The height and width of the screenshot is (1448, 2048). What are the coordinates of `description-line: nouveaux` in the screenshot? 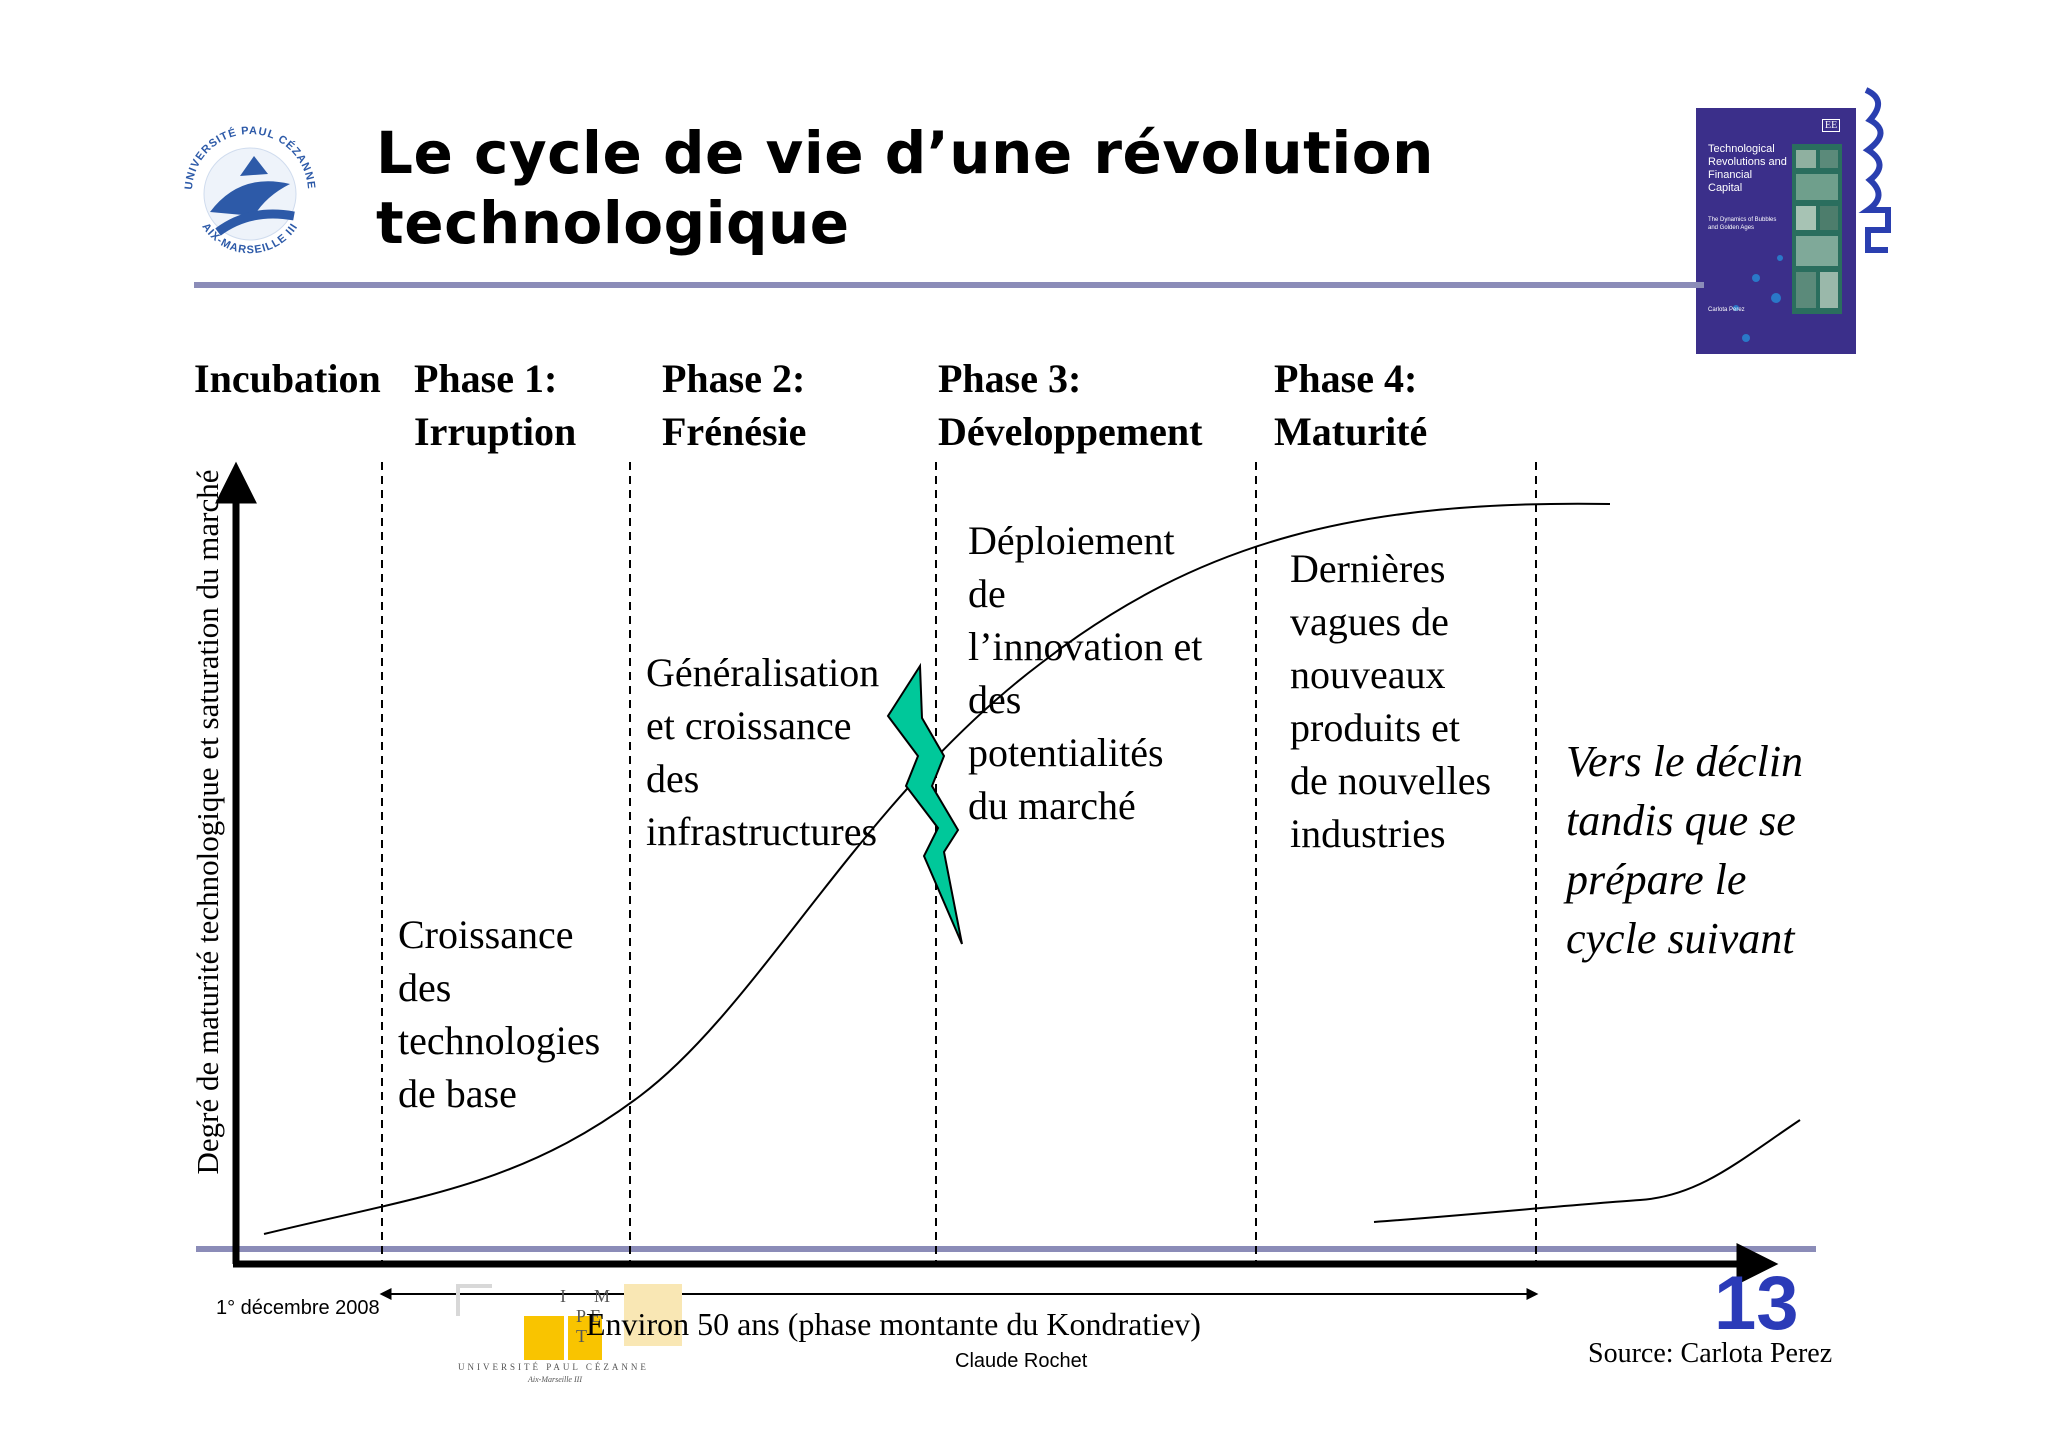 It's located at (1368, 674).